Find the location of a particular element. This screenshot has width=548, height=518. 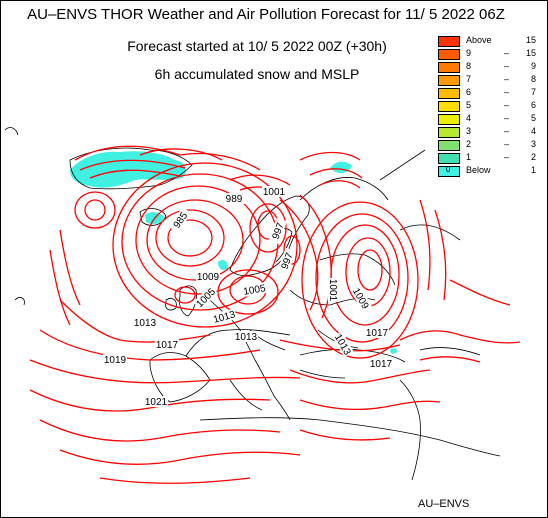

legend-row: 1 – 2 is located at coordinates (492, 158).